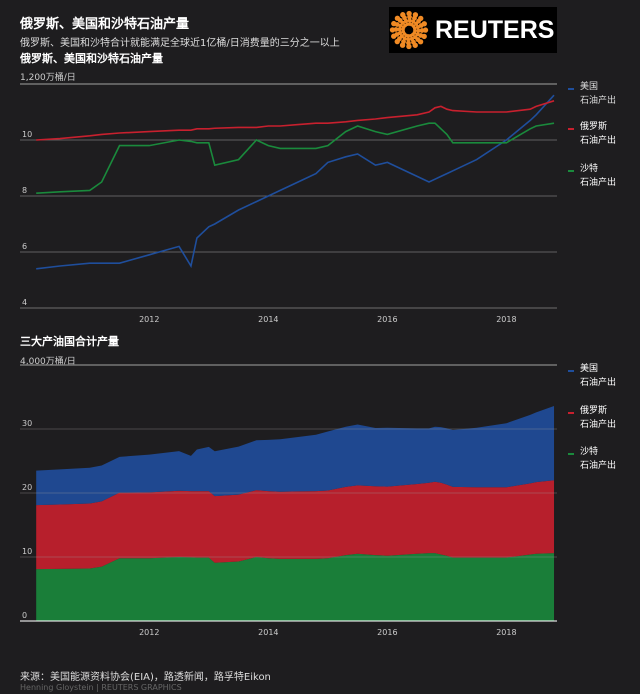 The width and height of the screenshot is (640, 694). I want to click on chart-title: 俄罗斯、美国和沙特石油产量, so click(105, 24).